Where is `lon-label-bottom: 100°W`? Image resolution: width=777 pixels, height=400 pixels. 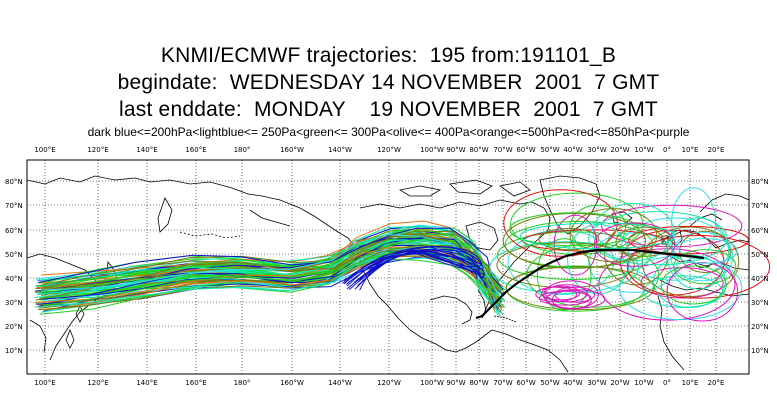 lon-label-bottom: 100°W is located at coordinates (432, 383).